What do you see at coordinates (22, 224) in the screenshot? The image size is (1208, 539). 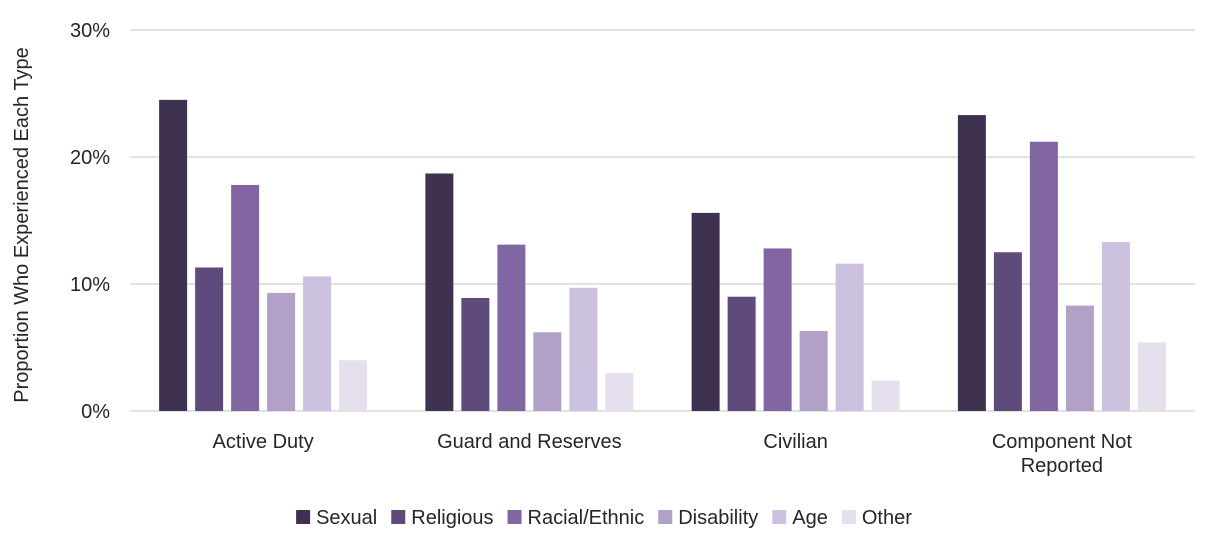 I see `y-axis-label: Proportion Who Experienced Each Type` at bounding box center [22, 224].